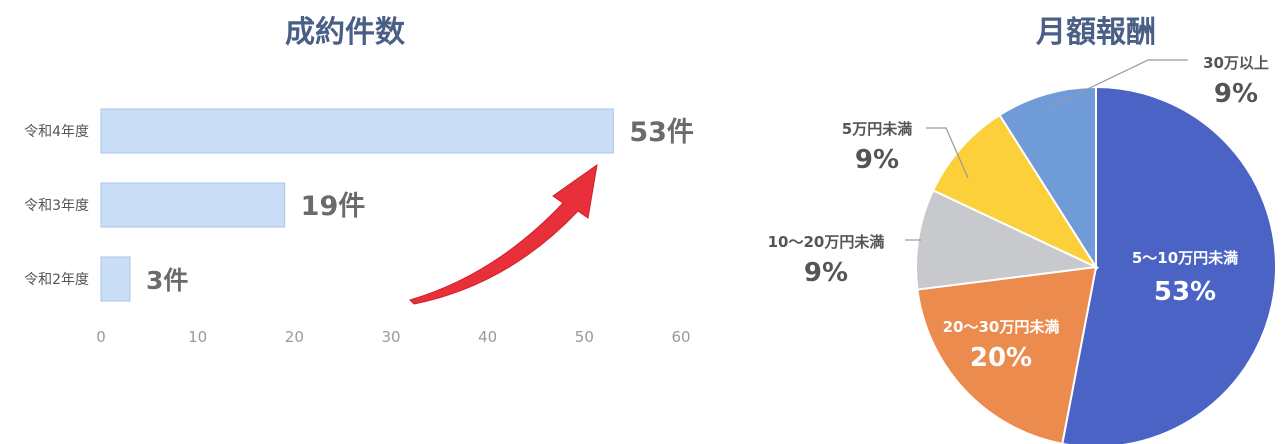 Image resolution: width=1284 pixels, height=444 pixels. Describe the element at coordinates (1001, 358) in the screenshot. I see `slice-value: 20%` at that location.